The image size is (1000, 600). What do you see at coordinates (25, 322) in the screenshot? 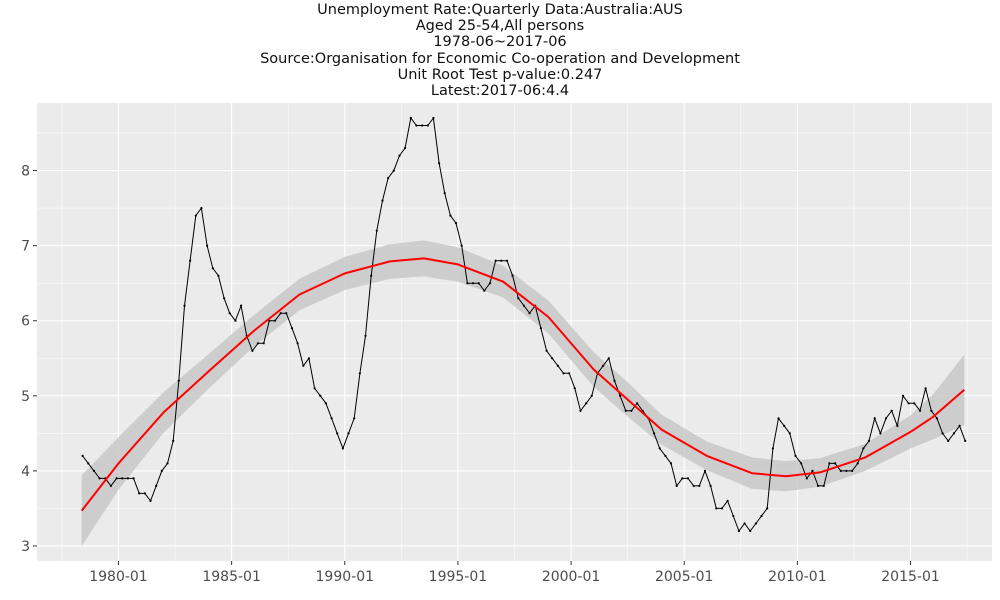
I see `y-tick-label: 6` at bounding box center [25, 322].